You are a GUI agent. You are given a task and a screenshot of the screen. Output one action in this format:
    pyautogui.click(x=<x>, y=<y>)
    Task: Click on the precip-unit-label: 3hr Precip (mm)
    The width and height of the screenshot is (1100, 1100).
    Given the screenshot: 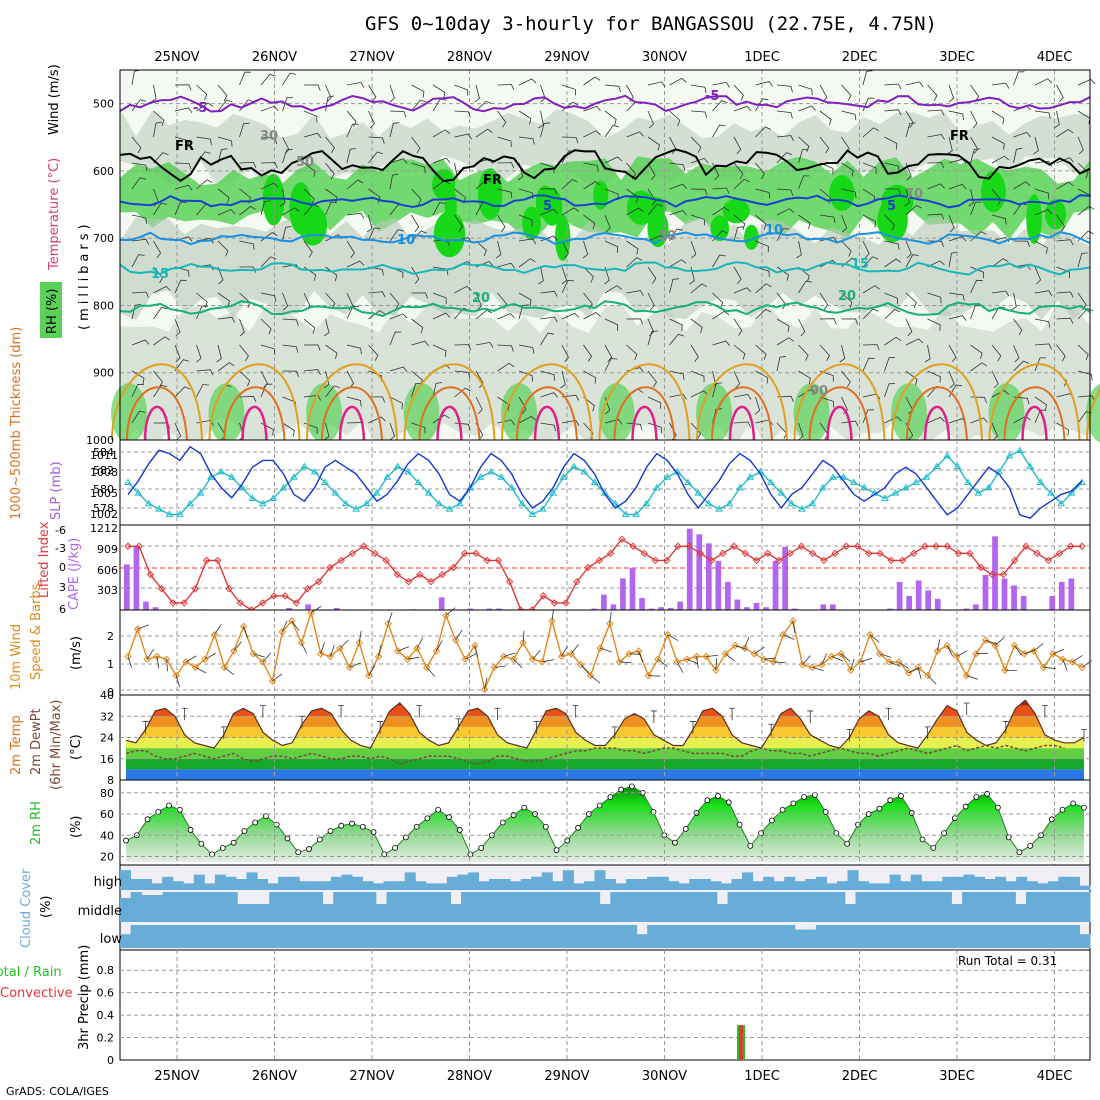 What is the action you would take?
    pyautogui.click(x=84, y=997)
    